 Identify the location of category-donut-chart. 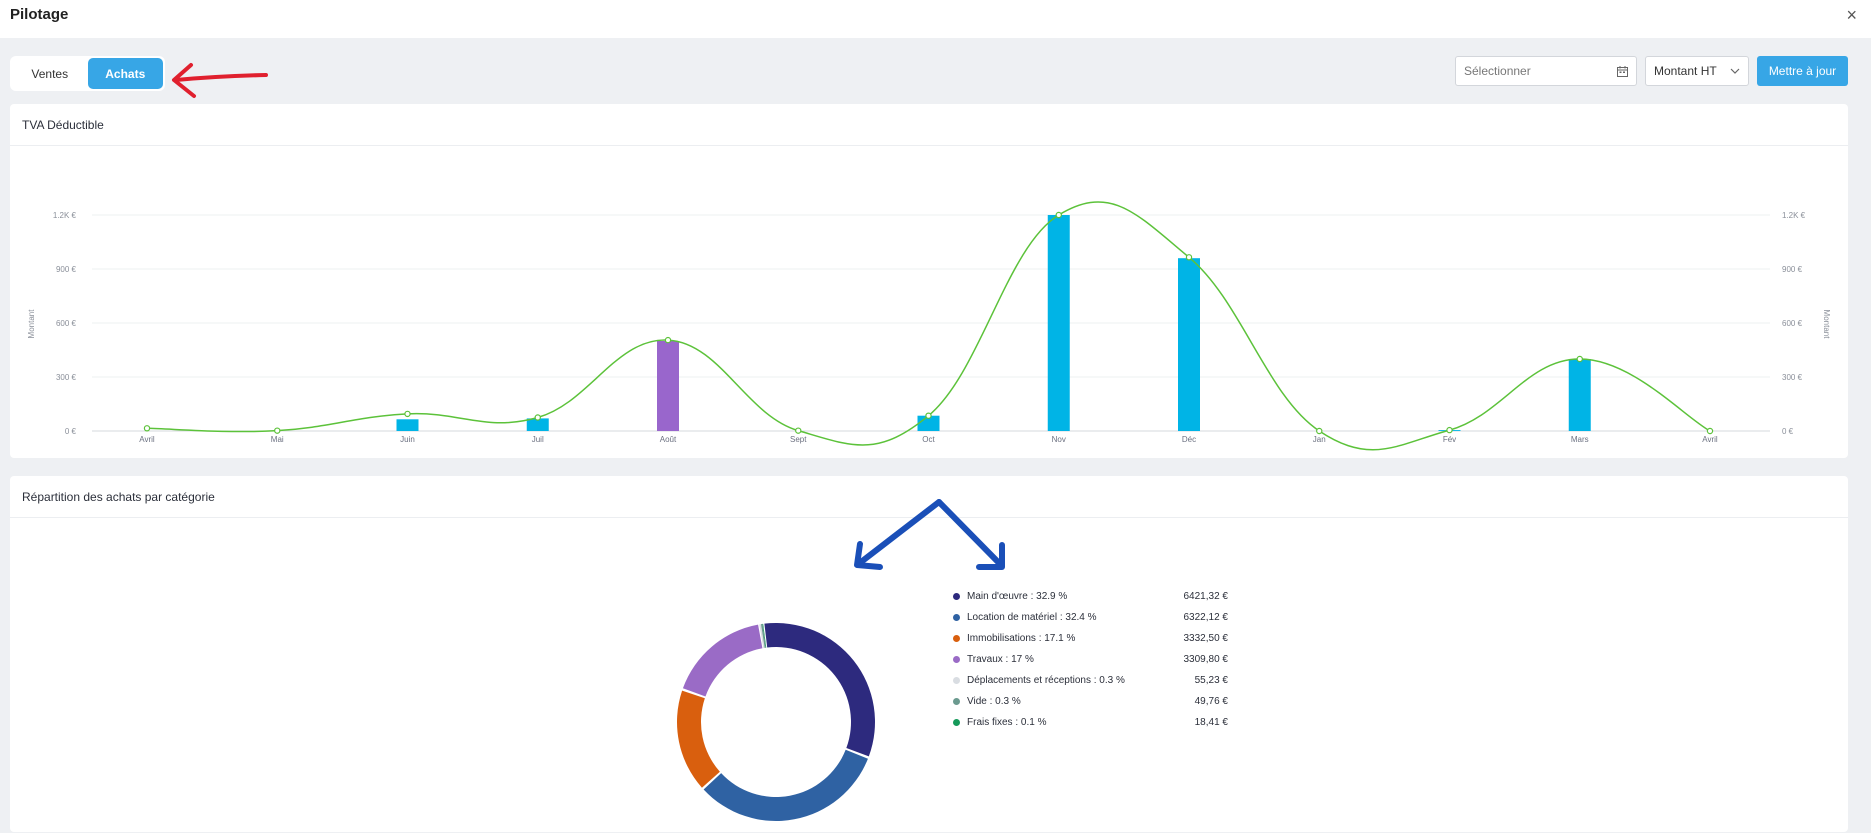
(776, 722).